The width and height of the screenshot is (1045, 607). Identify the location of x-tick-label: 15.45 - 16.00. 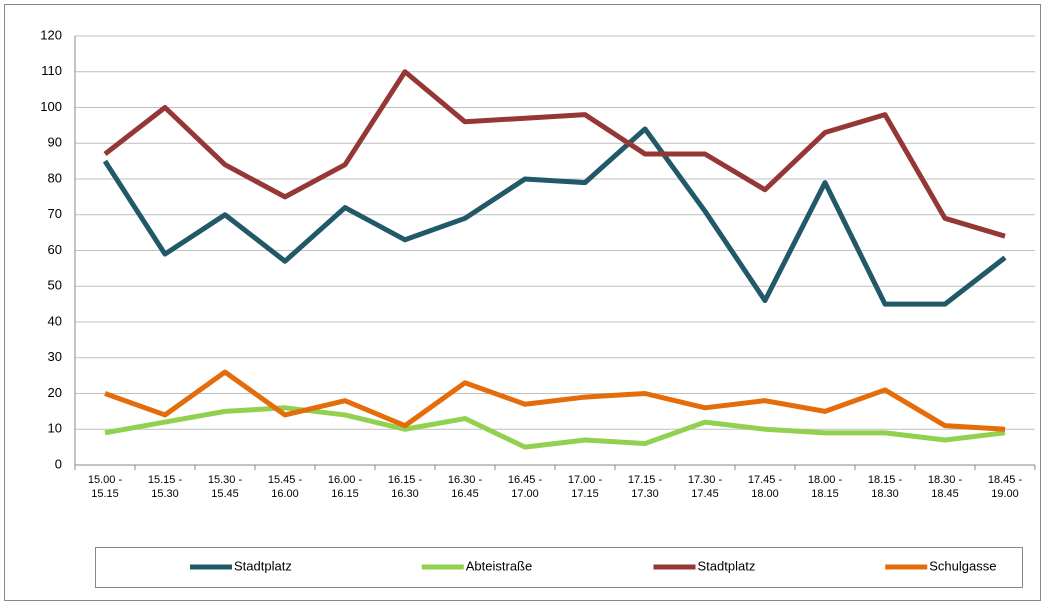
(285, 487).